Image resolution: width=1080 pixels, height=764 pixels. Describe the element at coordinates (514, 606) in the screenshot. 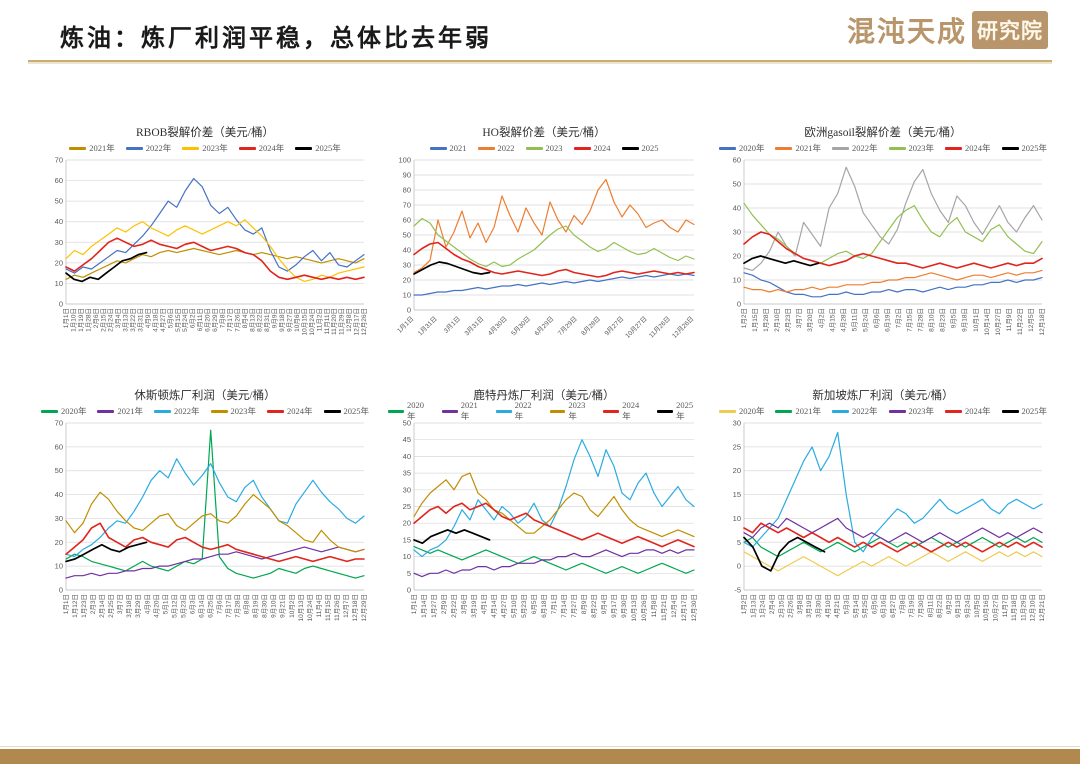

I see `x-tick-label: 5月10日` at that location.